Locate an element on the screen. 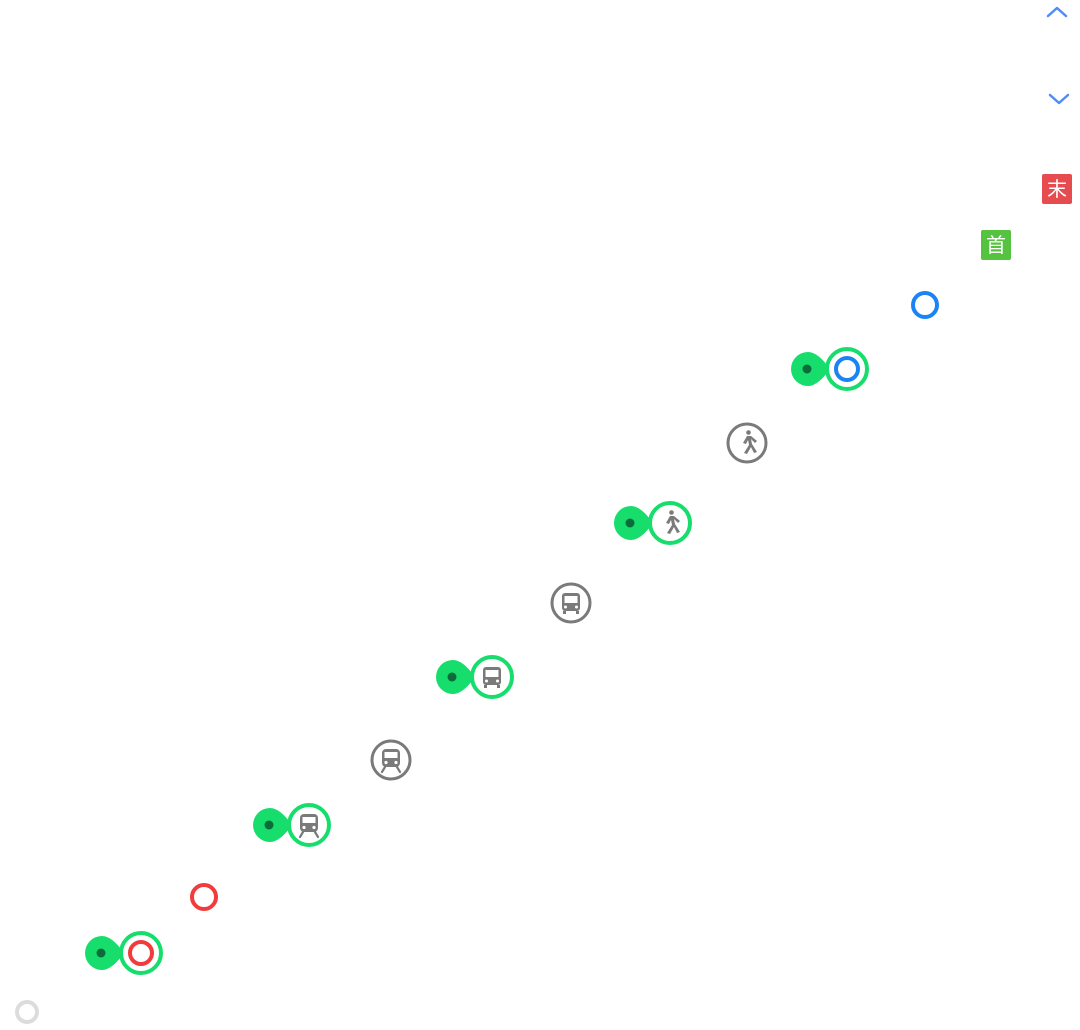 This screenshot has height=1030, width=1080. walk-icon is located at coordinates (747, 443).